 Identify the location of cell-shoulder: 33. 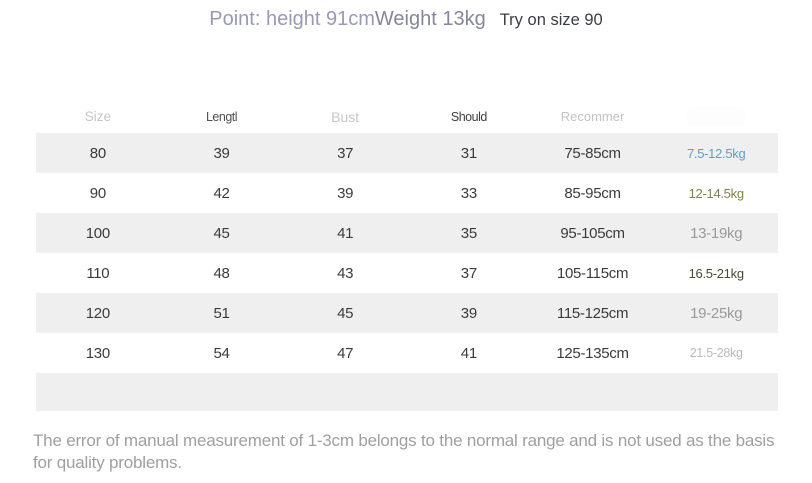
(468, 193).